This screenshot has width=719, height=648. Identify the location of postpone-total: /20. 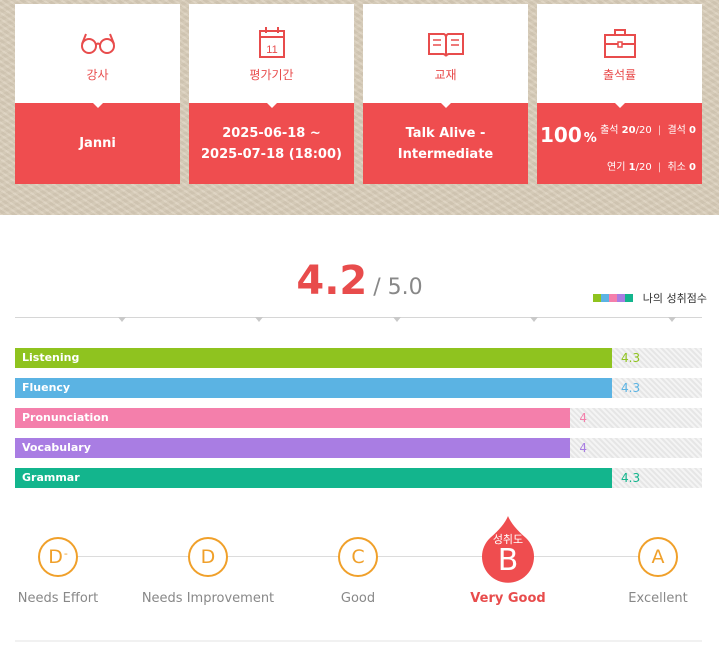
(643, 167).